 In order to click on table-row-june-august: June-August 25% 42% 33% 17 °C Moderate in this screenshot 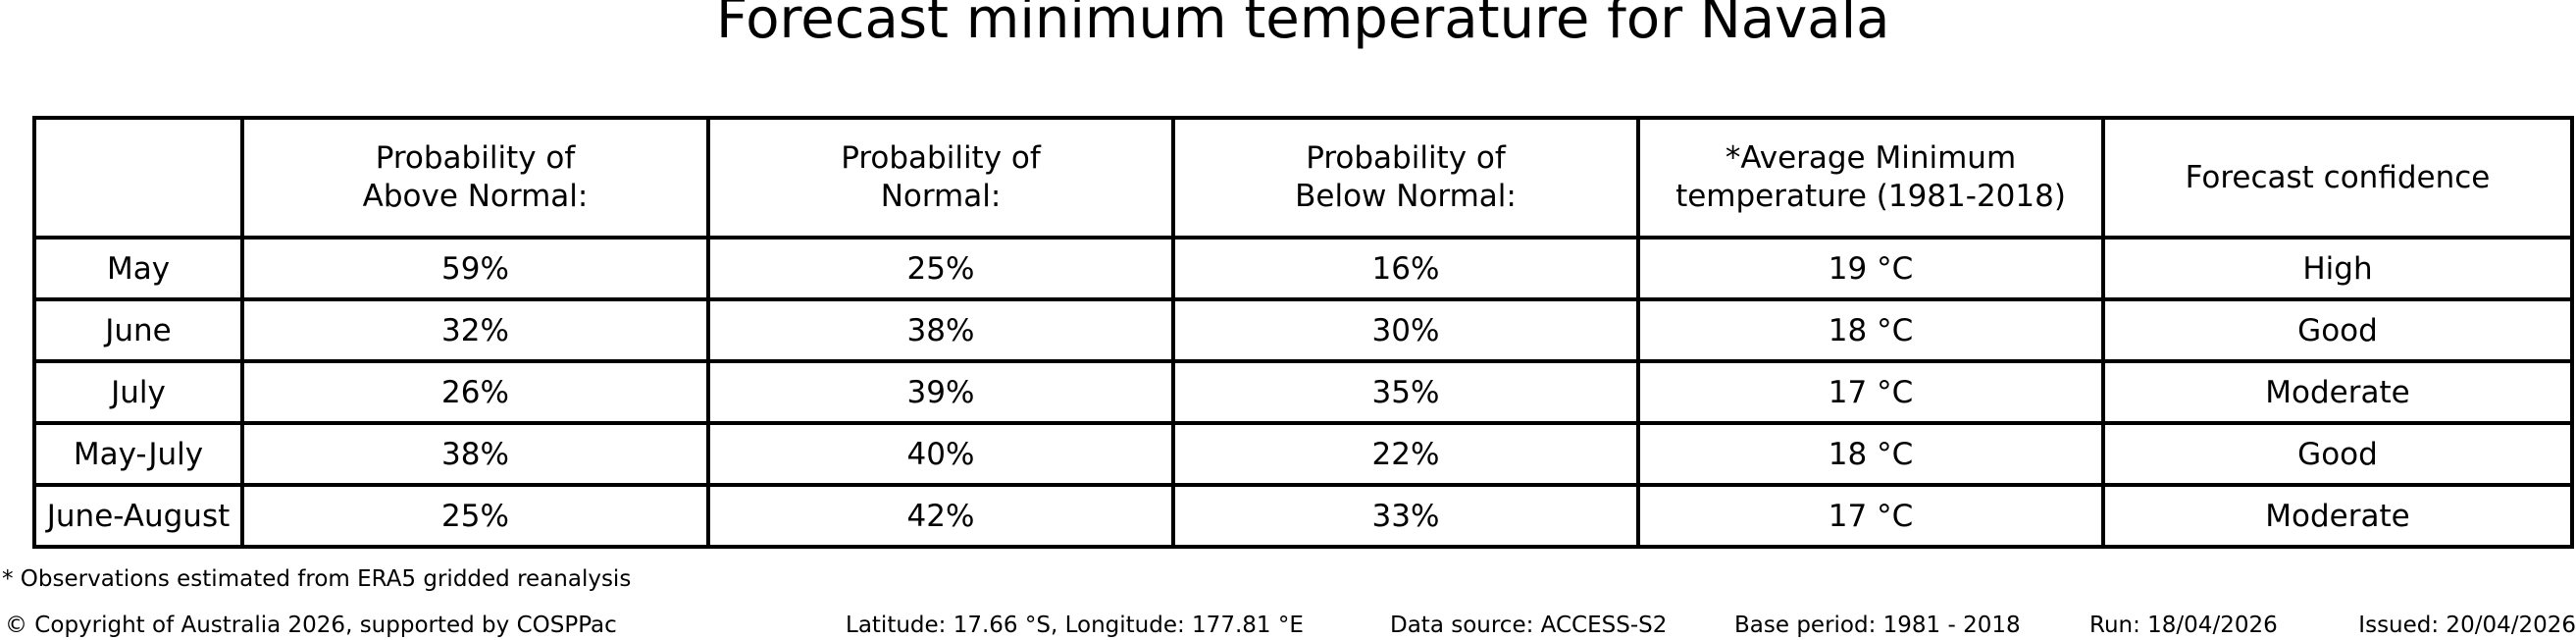, I will do `click(1303, 516)`.